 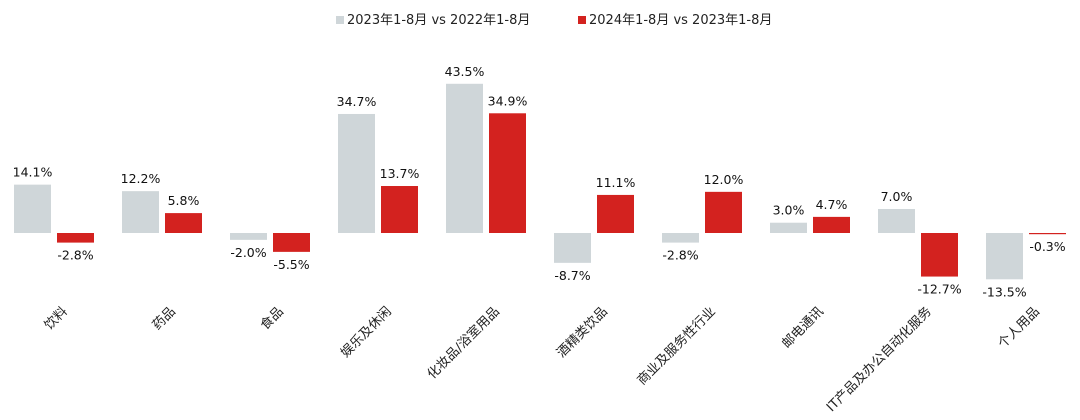 I want to click on data-label-series-2-7: 4.7%, so click(x=832, y=204).